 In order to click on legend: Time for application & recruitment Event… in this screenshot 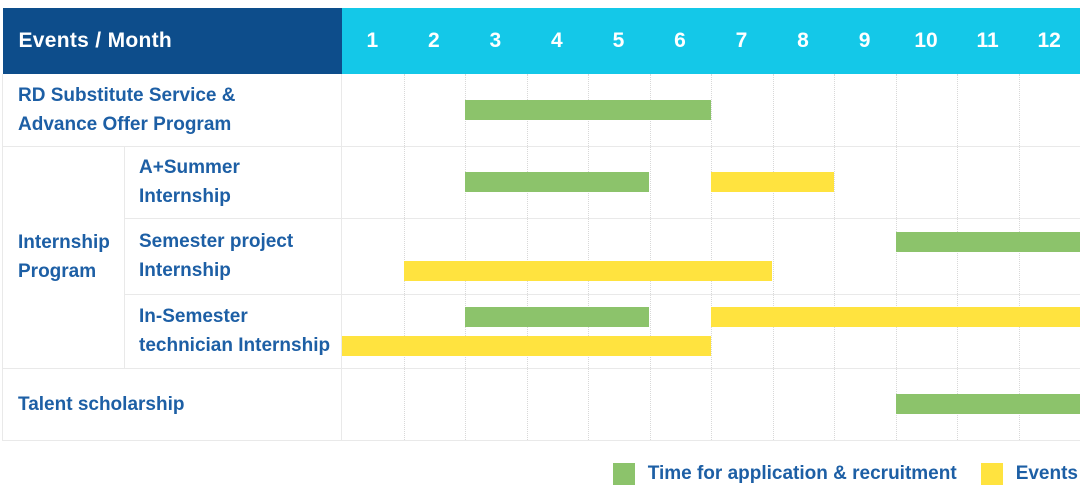, I will do `click(845, 474)`.